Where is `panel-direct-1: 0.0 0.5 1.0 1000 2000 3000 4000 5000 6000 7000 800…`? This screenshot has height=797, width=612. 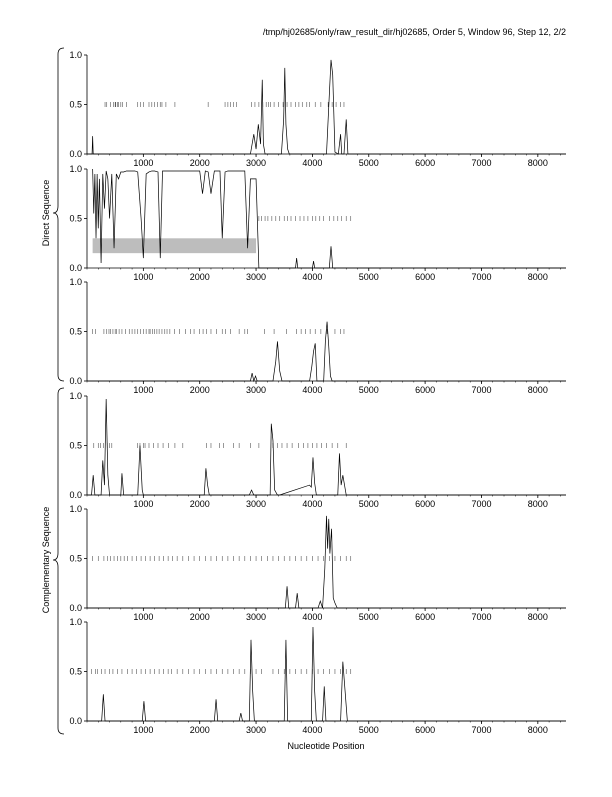 panel-direct-1: 0.0 0.5 1.0 1000 2000 3000 4000 5000 6000 7000 800… is located at coordinates (317, 109).